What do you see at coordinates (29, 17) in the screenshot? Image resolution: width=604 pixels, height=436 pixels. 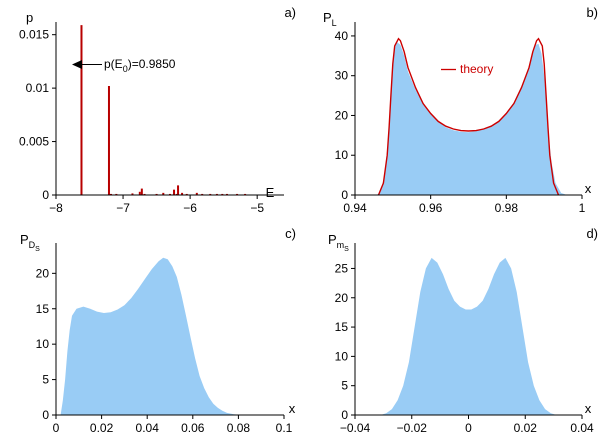 I see `panel-a-ylabel: p` at bounding box center [29, 17].